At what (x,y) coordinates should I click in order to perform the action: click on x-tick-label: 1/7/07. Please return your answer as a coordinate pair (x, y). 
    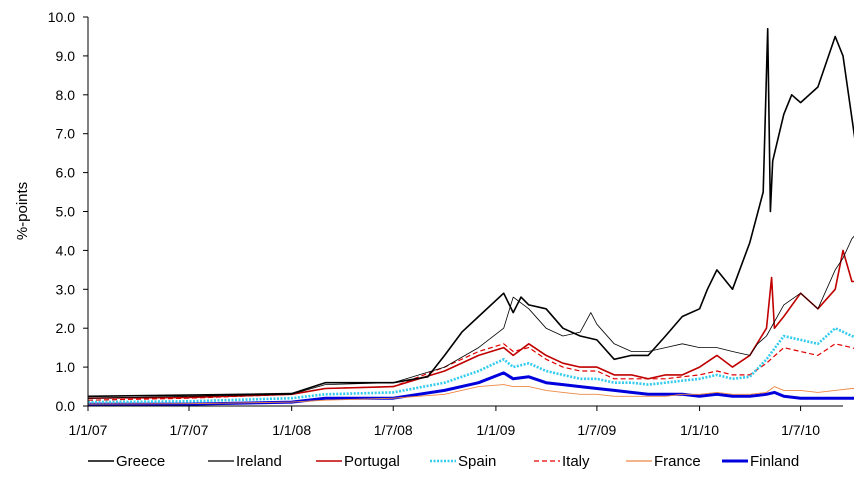
    Looking at the image, I should click on (189, 430).